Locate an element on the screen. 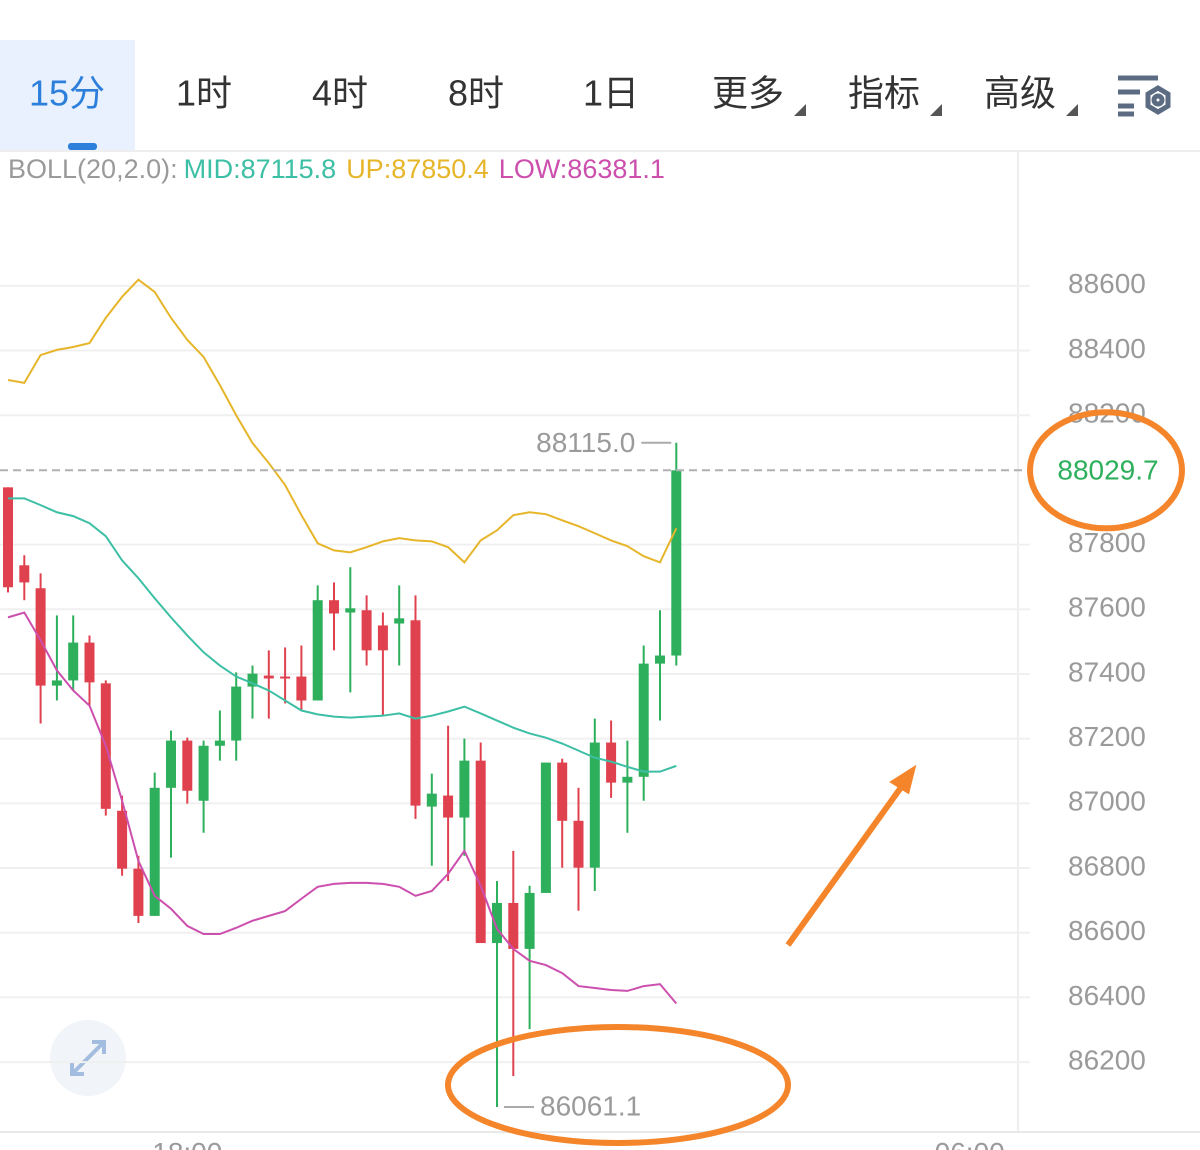  legend-entry: UP:87850.4 is located at coordinates (417, 169).